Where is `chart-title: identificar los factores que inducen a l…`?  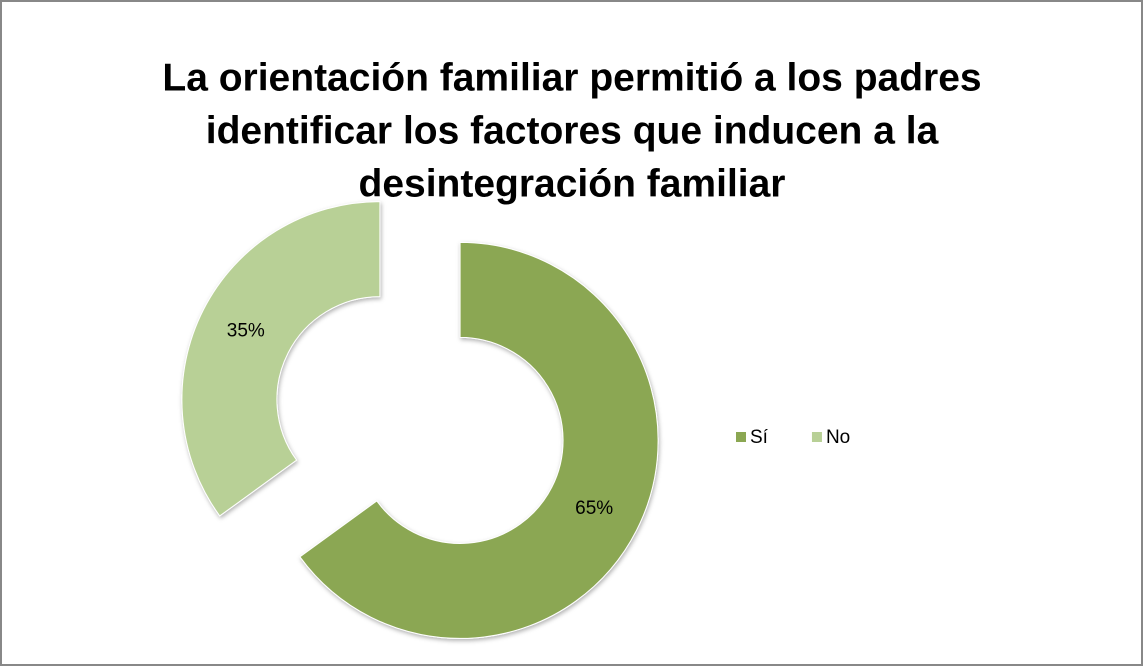 chart-title: identificar los factores que inducen a l… is located at coordinates (572, 130).